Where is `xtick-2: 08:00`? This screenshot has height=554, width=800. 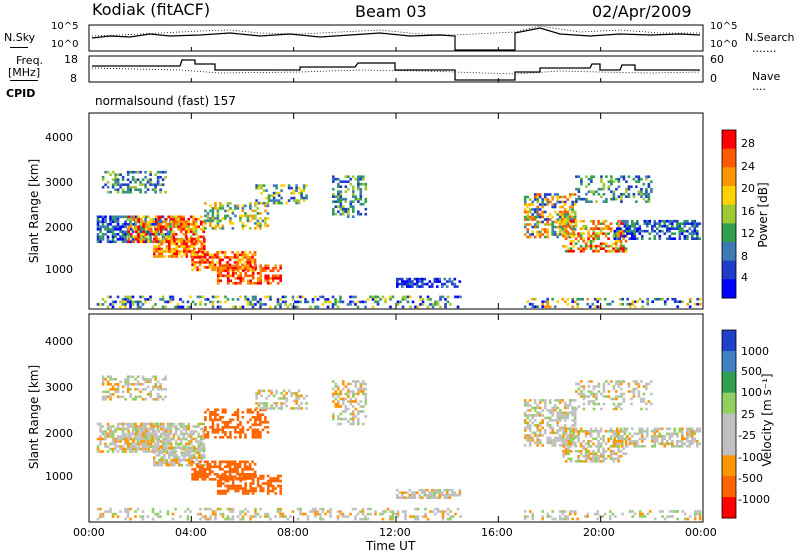 xtick-2: 08:00 is located at coordinates (293, 532).